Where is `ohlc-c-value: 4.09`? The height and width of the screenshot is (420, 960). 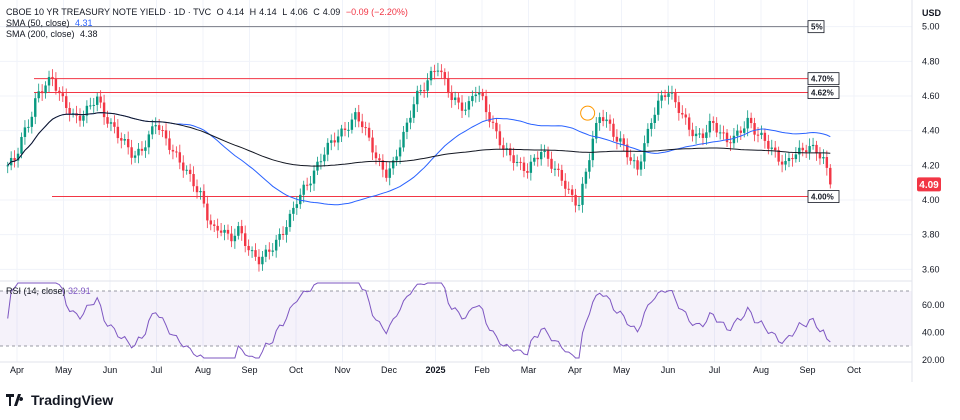
ohlc-c-value: 4.09 is located at coordinates (331, 12).